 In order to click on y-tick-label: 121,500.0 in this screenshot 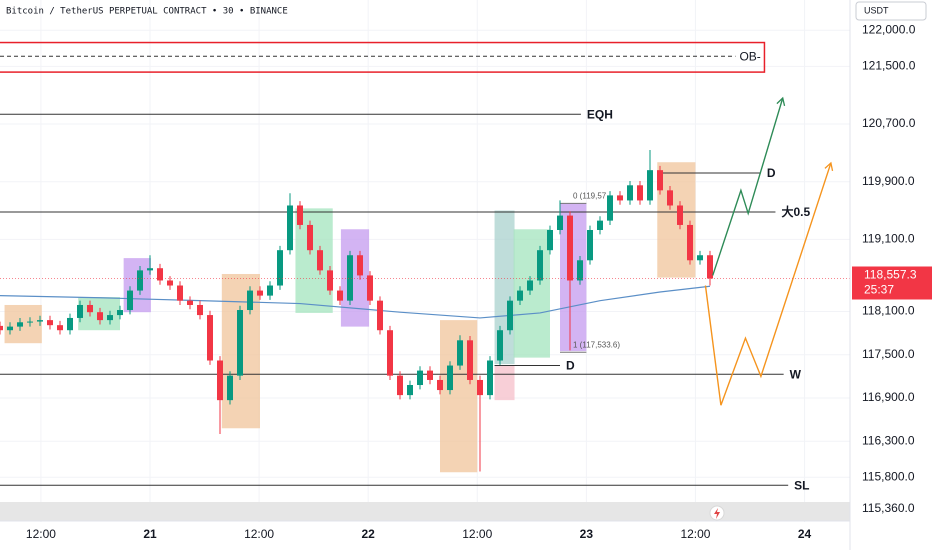, I will do `click(889, 66)`.